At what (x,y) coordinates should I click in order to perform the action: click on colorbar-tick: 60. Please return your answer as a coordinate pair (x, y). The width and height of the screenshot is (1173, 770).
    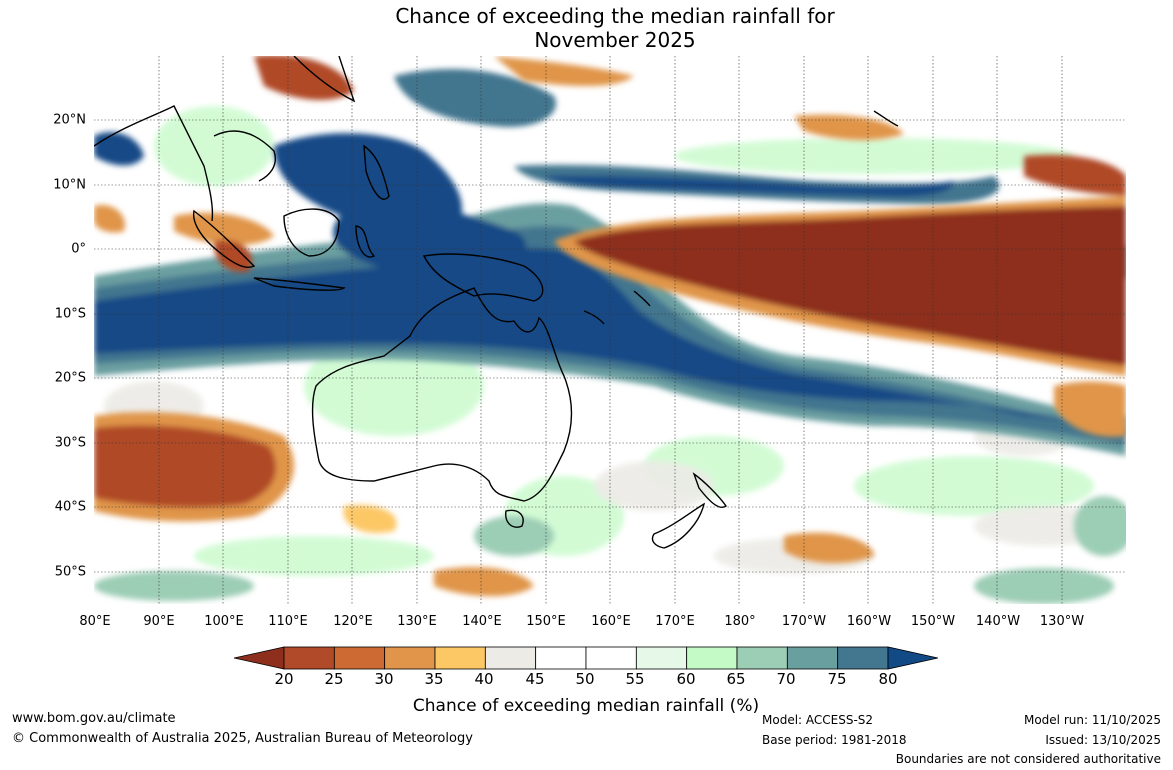
    Looking at the image, I should click on (686, 679).